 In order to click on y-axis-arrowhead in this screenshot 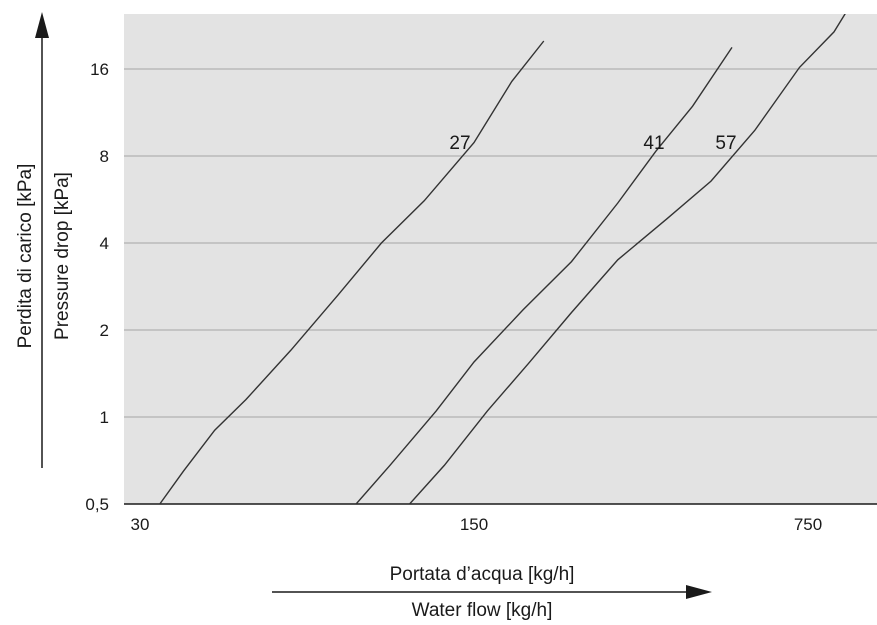, I will do `click(42, 25)`.